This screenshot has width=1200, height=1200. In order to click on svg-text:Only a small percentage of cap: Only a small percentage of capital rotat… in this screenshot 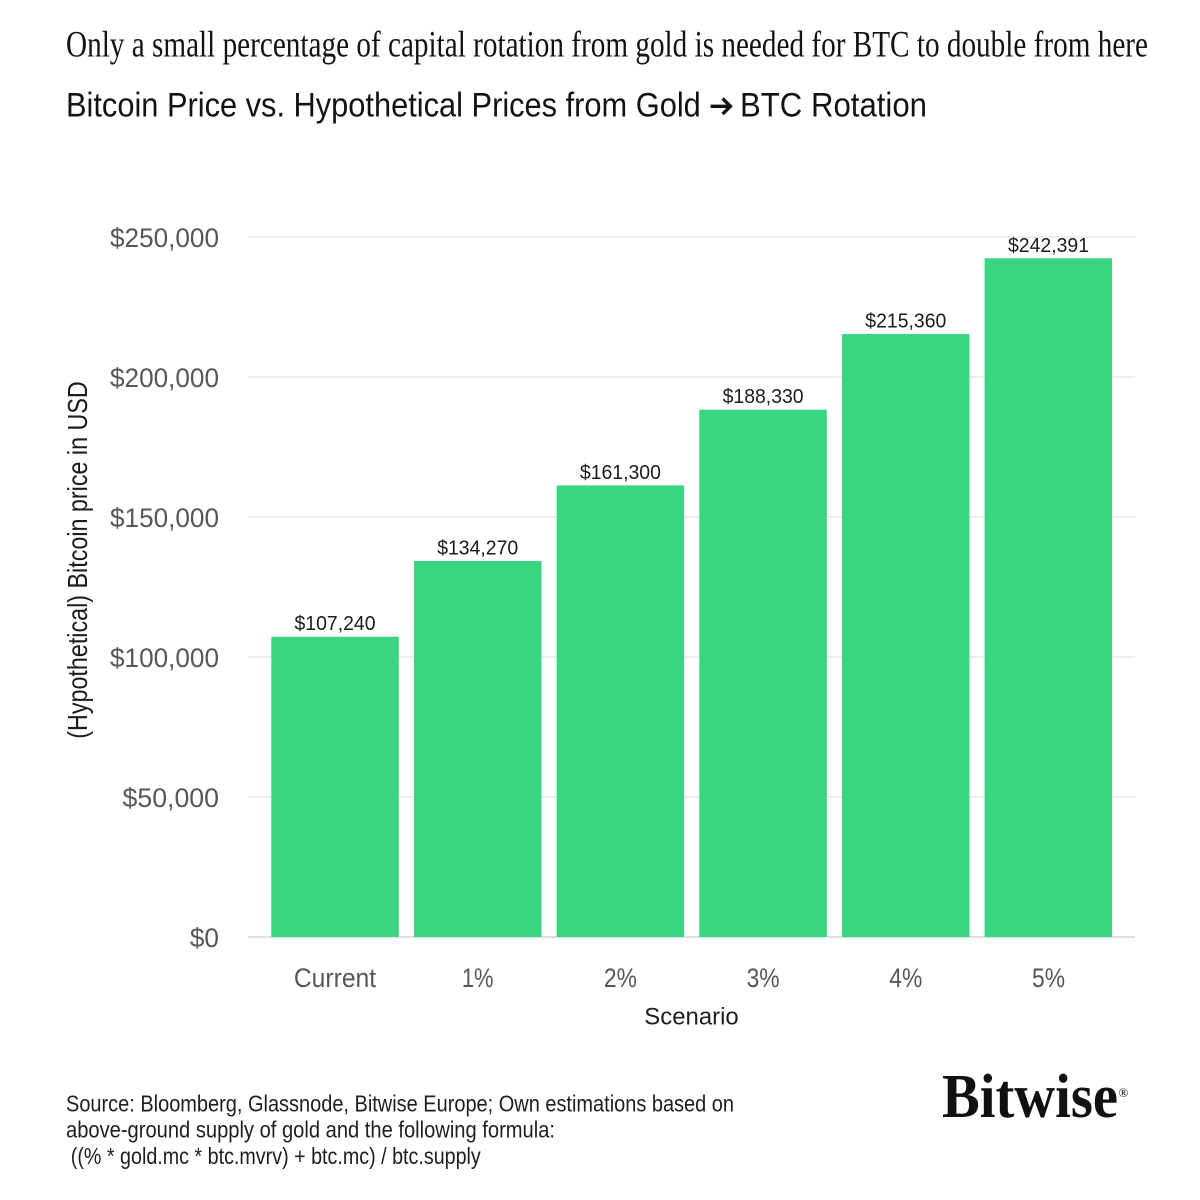, I will do `click(607, 45)`.